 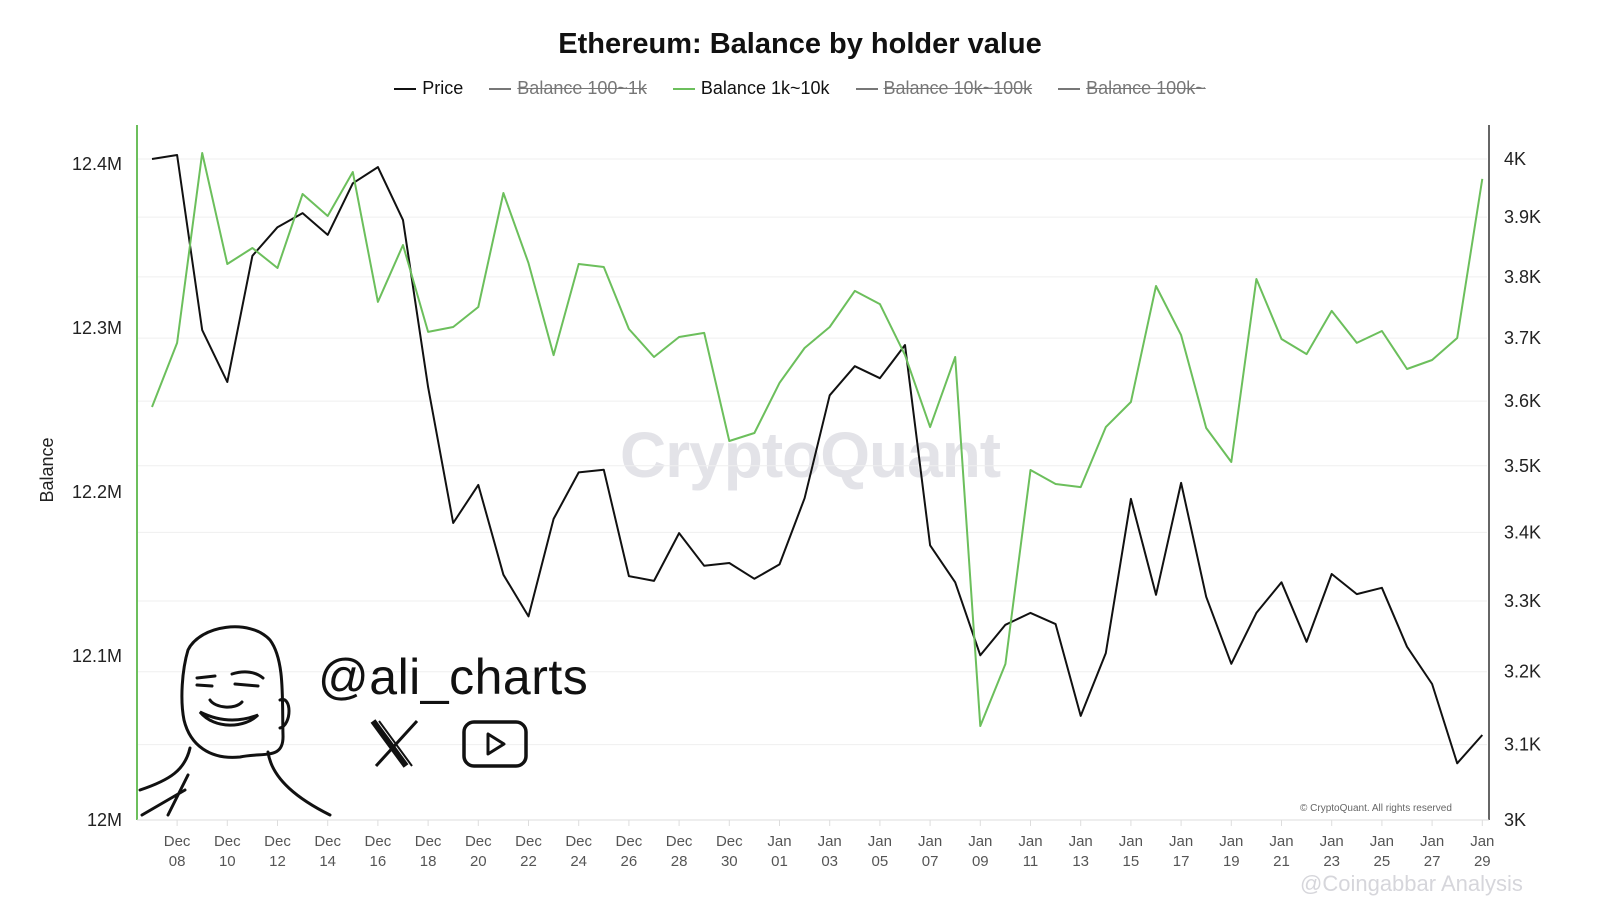 I want to click on legend-item-balance-100k: Balance 100k~, so click(x=1132, y=88).